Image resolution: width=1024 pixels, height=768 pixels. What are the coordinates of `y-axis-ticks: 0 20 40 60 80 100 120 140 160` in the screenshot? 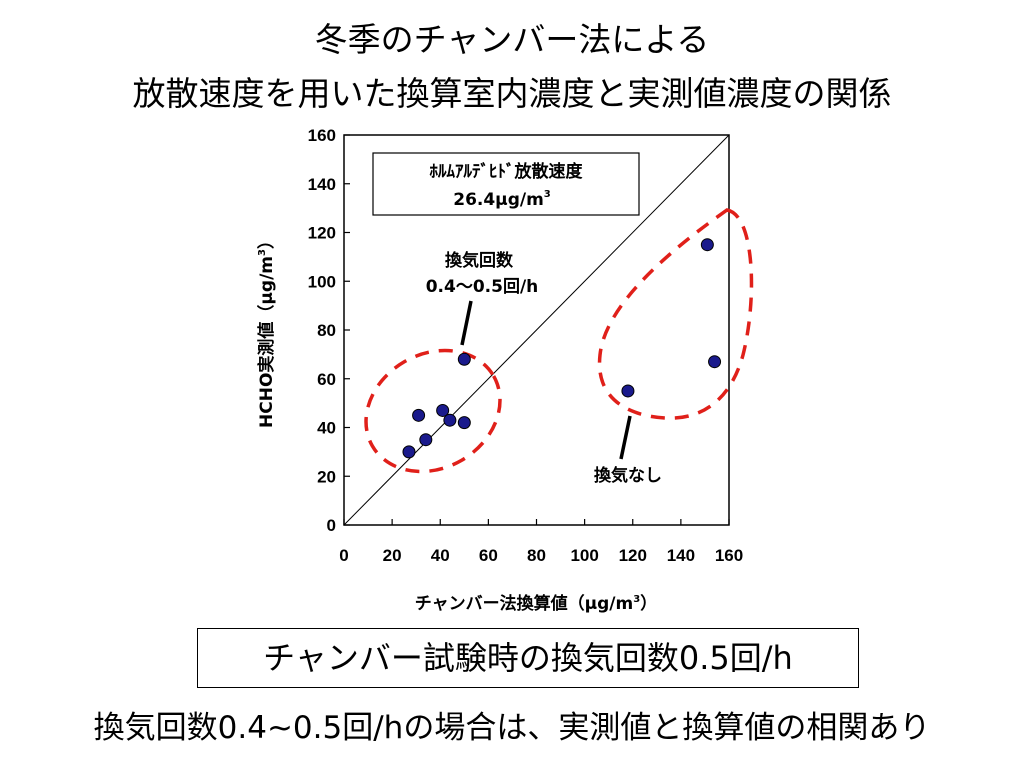 It's located at (329, 330).